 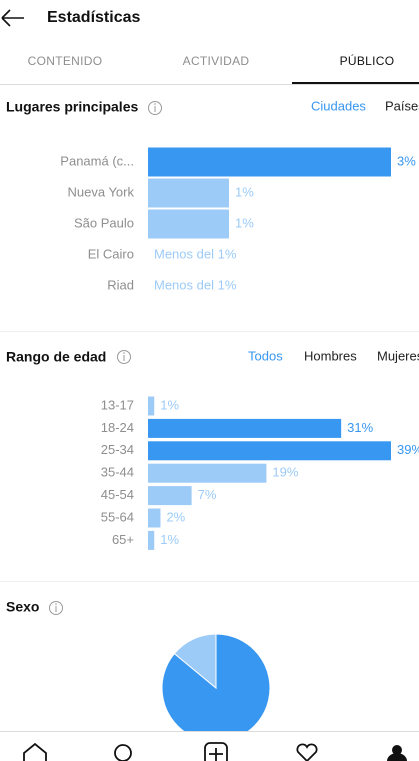 What do you see at coordinates (397, 753) in the screenshot?
I see `profile-icon` at bounding box center [397, 753].